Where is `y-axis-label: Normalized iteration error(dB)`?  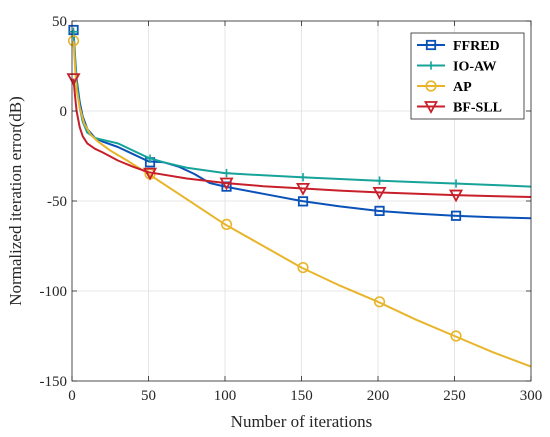 y-axis-label: Normalized iteration error(dB) is located at coordinates (15, 201).